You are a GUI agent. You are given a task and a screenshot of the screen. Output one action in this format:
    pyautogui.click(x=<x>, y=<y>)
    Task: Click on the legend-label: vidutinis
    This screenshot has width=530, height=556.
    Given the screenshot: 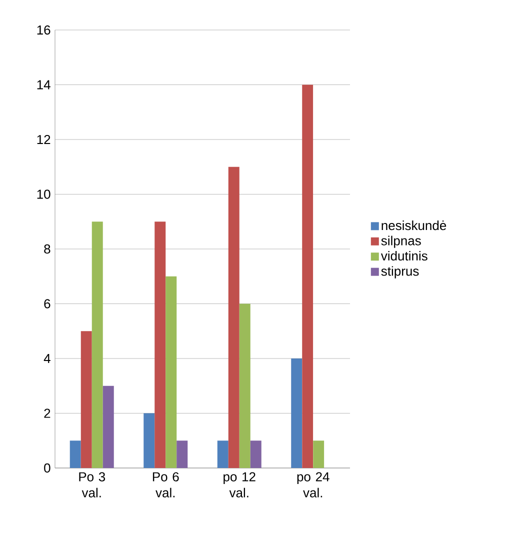 What is the action you would take?
    pyautogui.click(x=404, y=255)
    